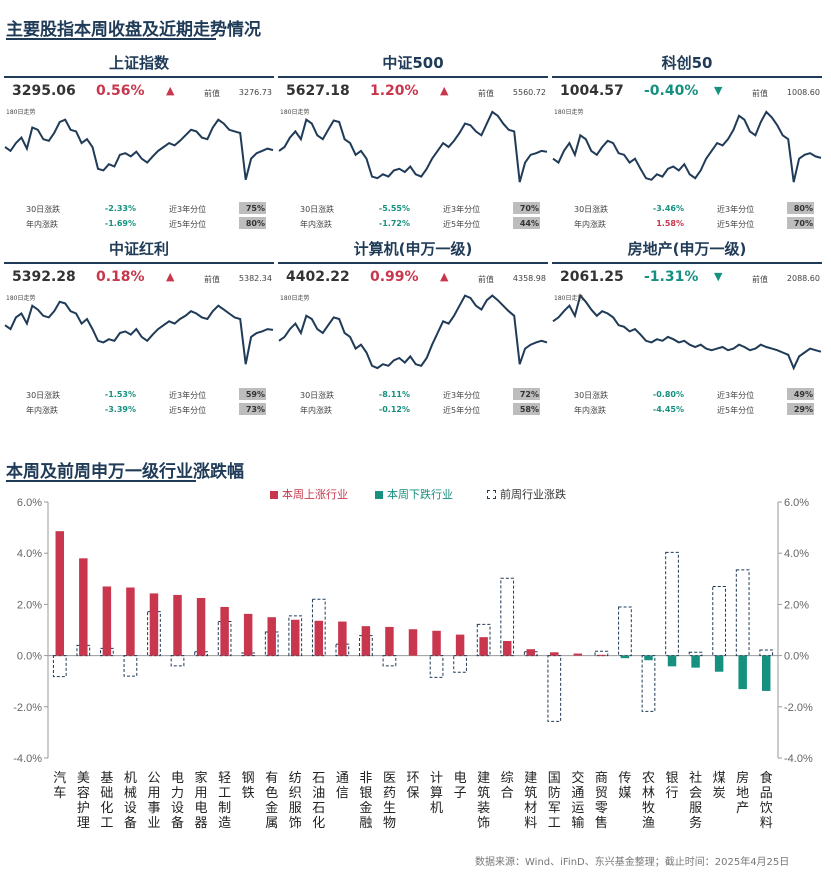 Image resolution: width=831 pixels, height=872 pixels. Describe the element at coordinates (671, 277) in the screenshot. I see `index-change: -1.31%` at that location.